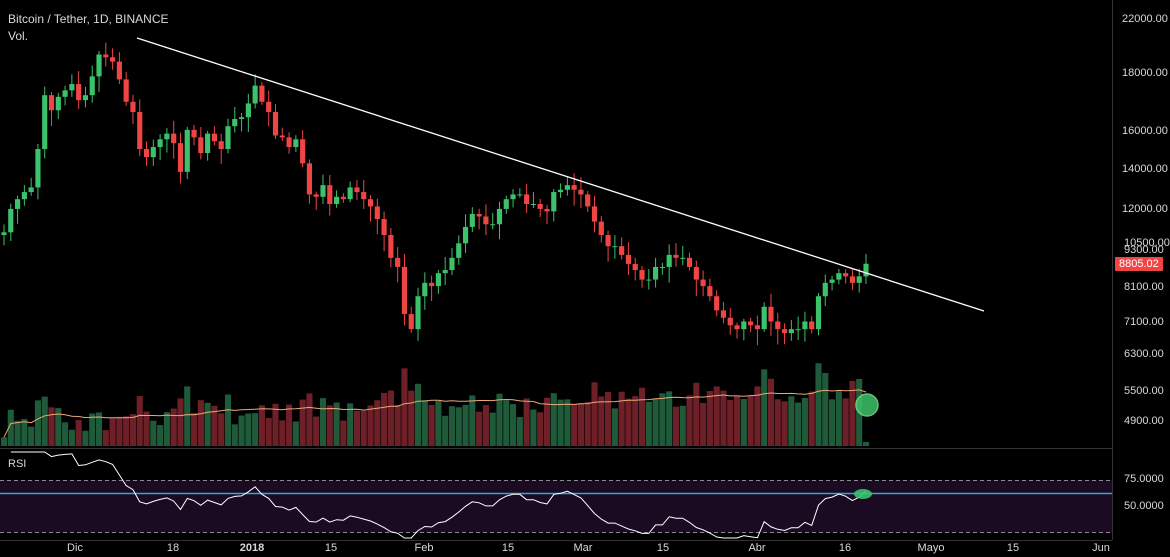 The width and height of the screenshot is (1170, 557). What do you see at coordinates (1144, 421) in the screenshot?
I see `price-tick: 4900.00` at bounding box center [1144, 421].